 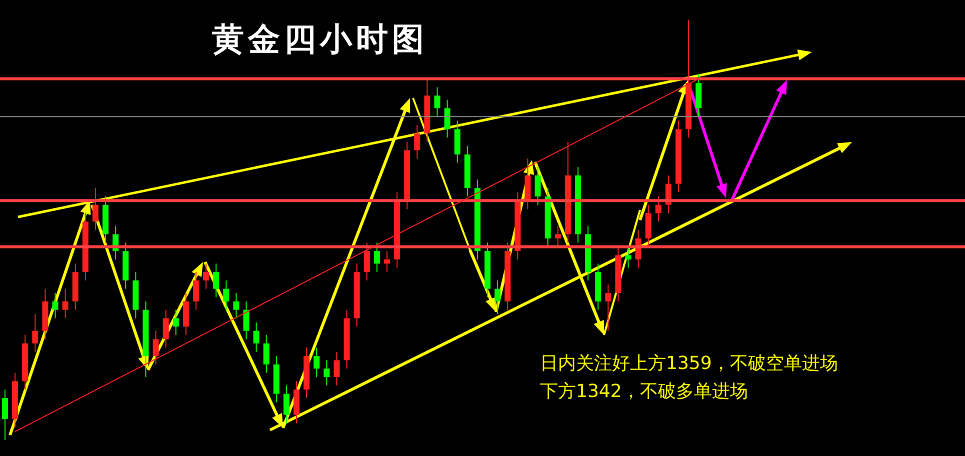 I want to click on chart-title: 黄金四小时图, so click(x=320, y=39).